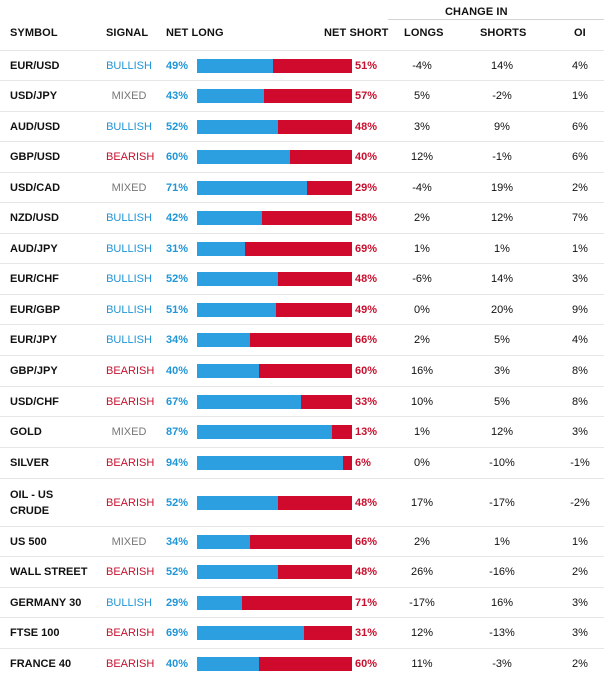  Describe the element at coordinates (422, 463) in the screenshot. I see `change-longs-cell: 0%` at that location.